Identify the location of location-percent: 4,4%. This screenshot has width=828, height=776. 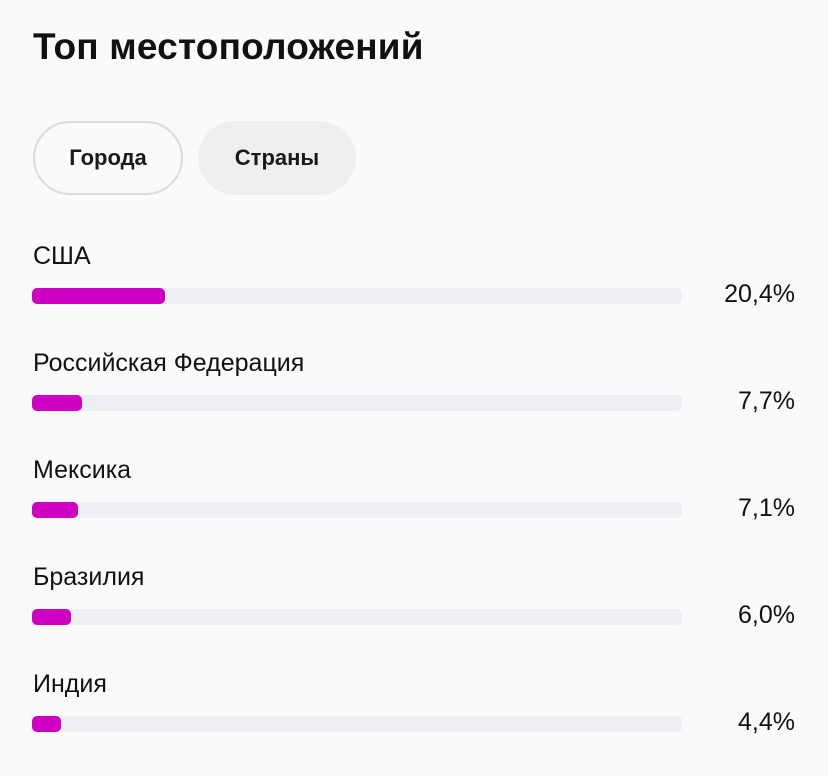
(766, 722).